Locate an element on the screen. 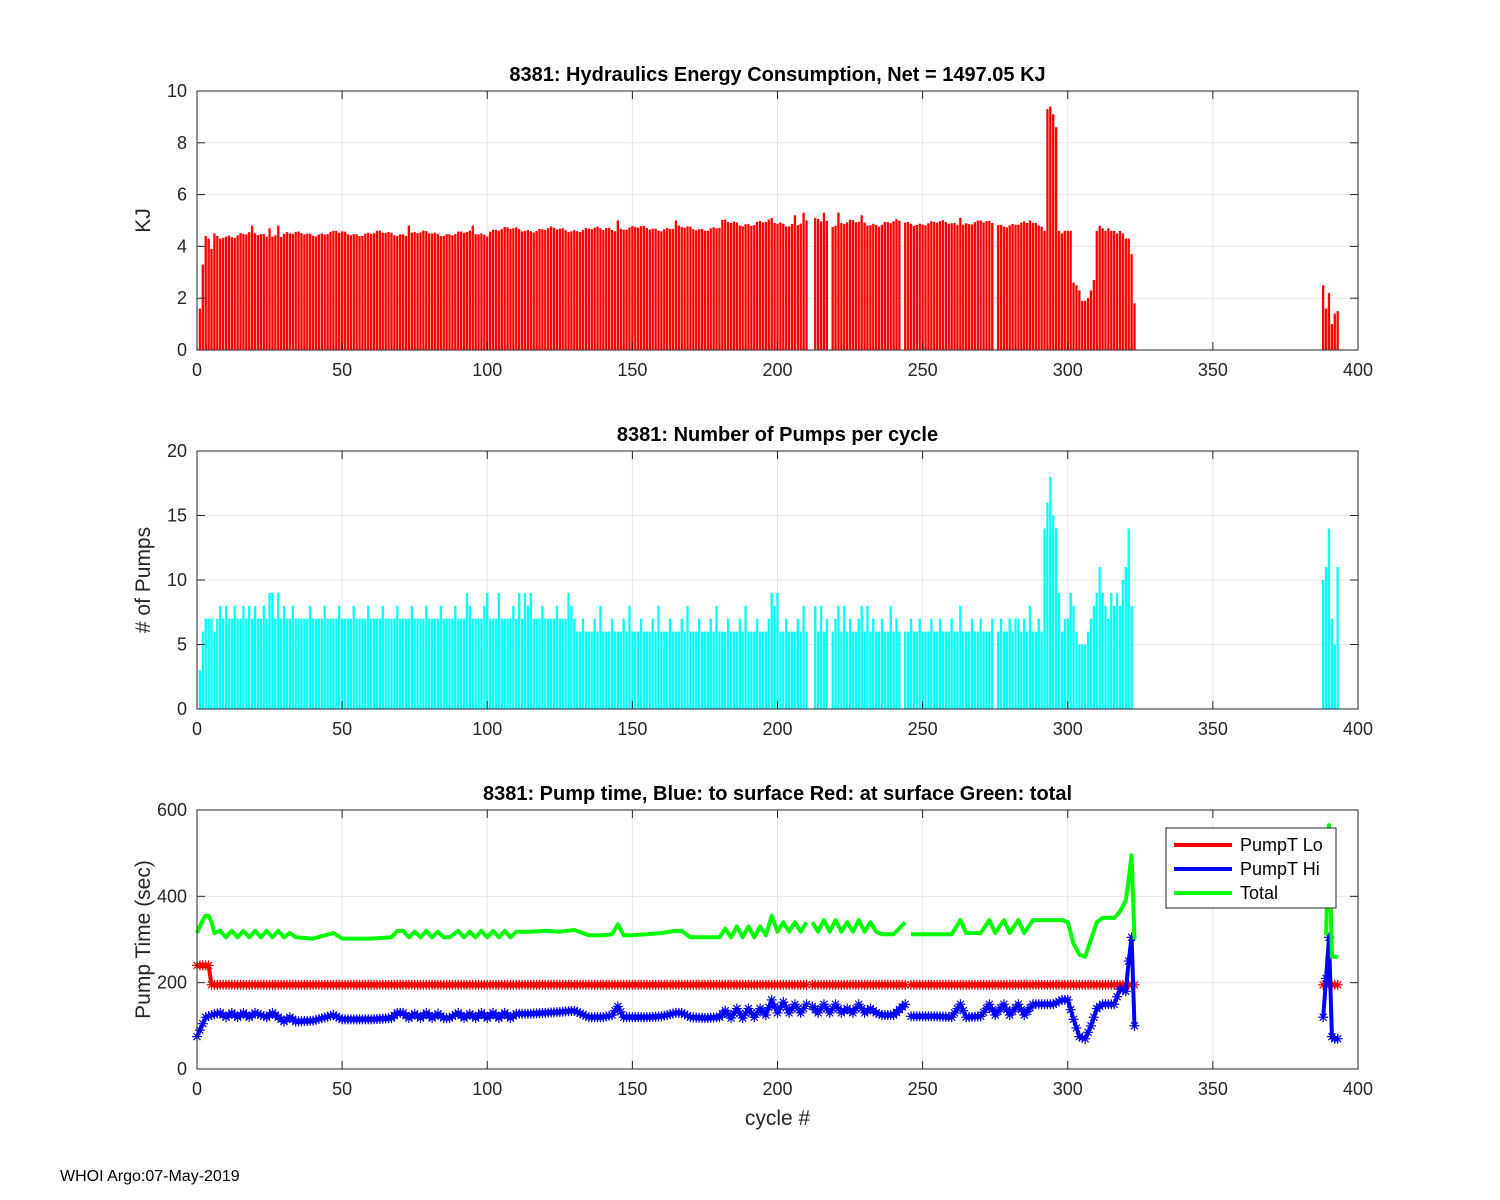 Image resolution: width=1500 pixels, height=1200 pixels. pumptime-series-pumpt-hi is located at coordinates (1024, 988).